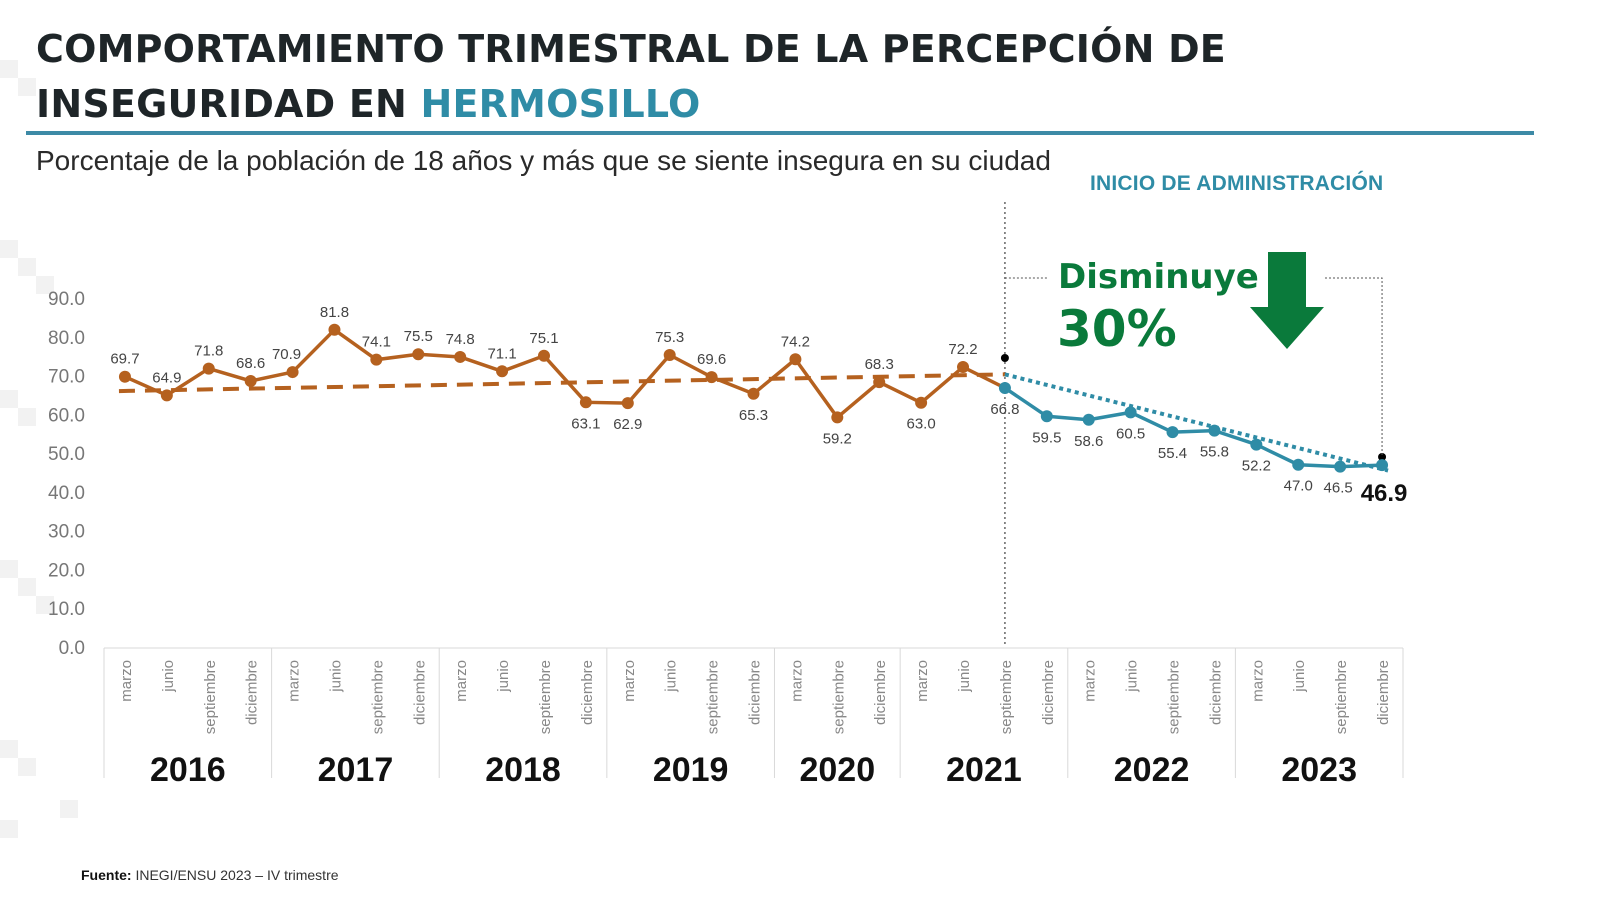 This screenshot has height=899, width=1600. Describe the element at coordinates (66, 377) in the screenshot. I see `y-tick-label: 70.0` at that location.